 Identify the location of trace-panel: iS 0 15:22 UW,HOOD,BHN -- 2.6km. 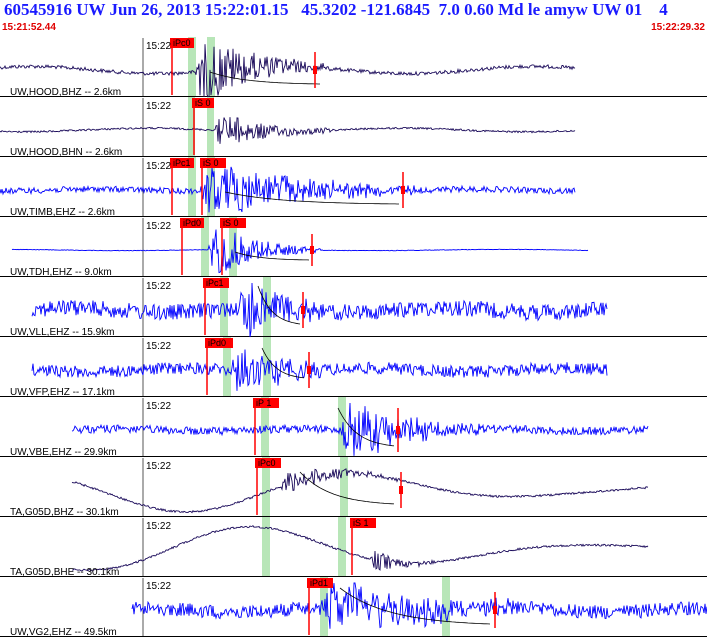
(353, 127).